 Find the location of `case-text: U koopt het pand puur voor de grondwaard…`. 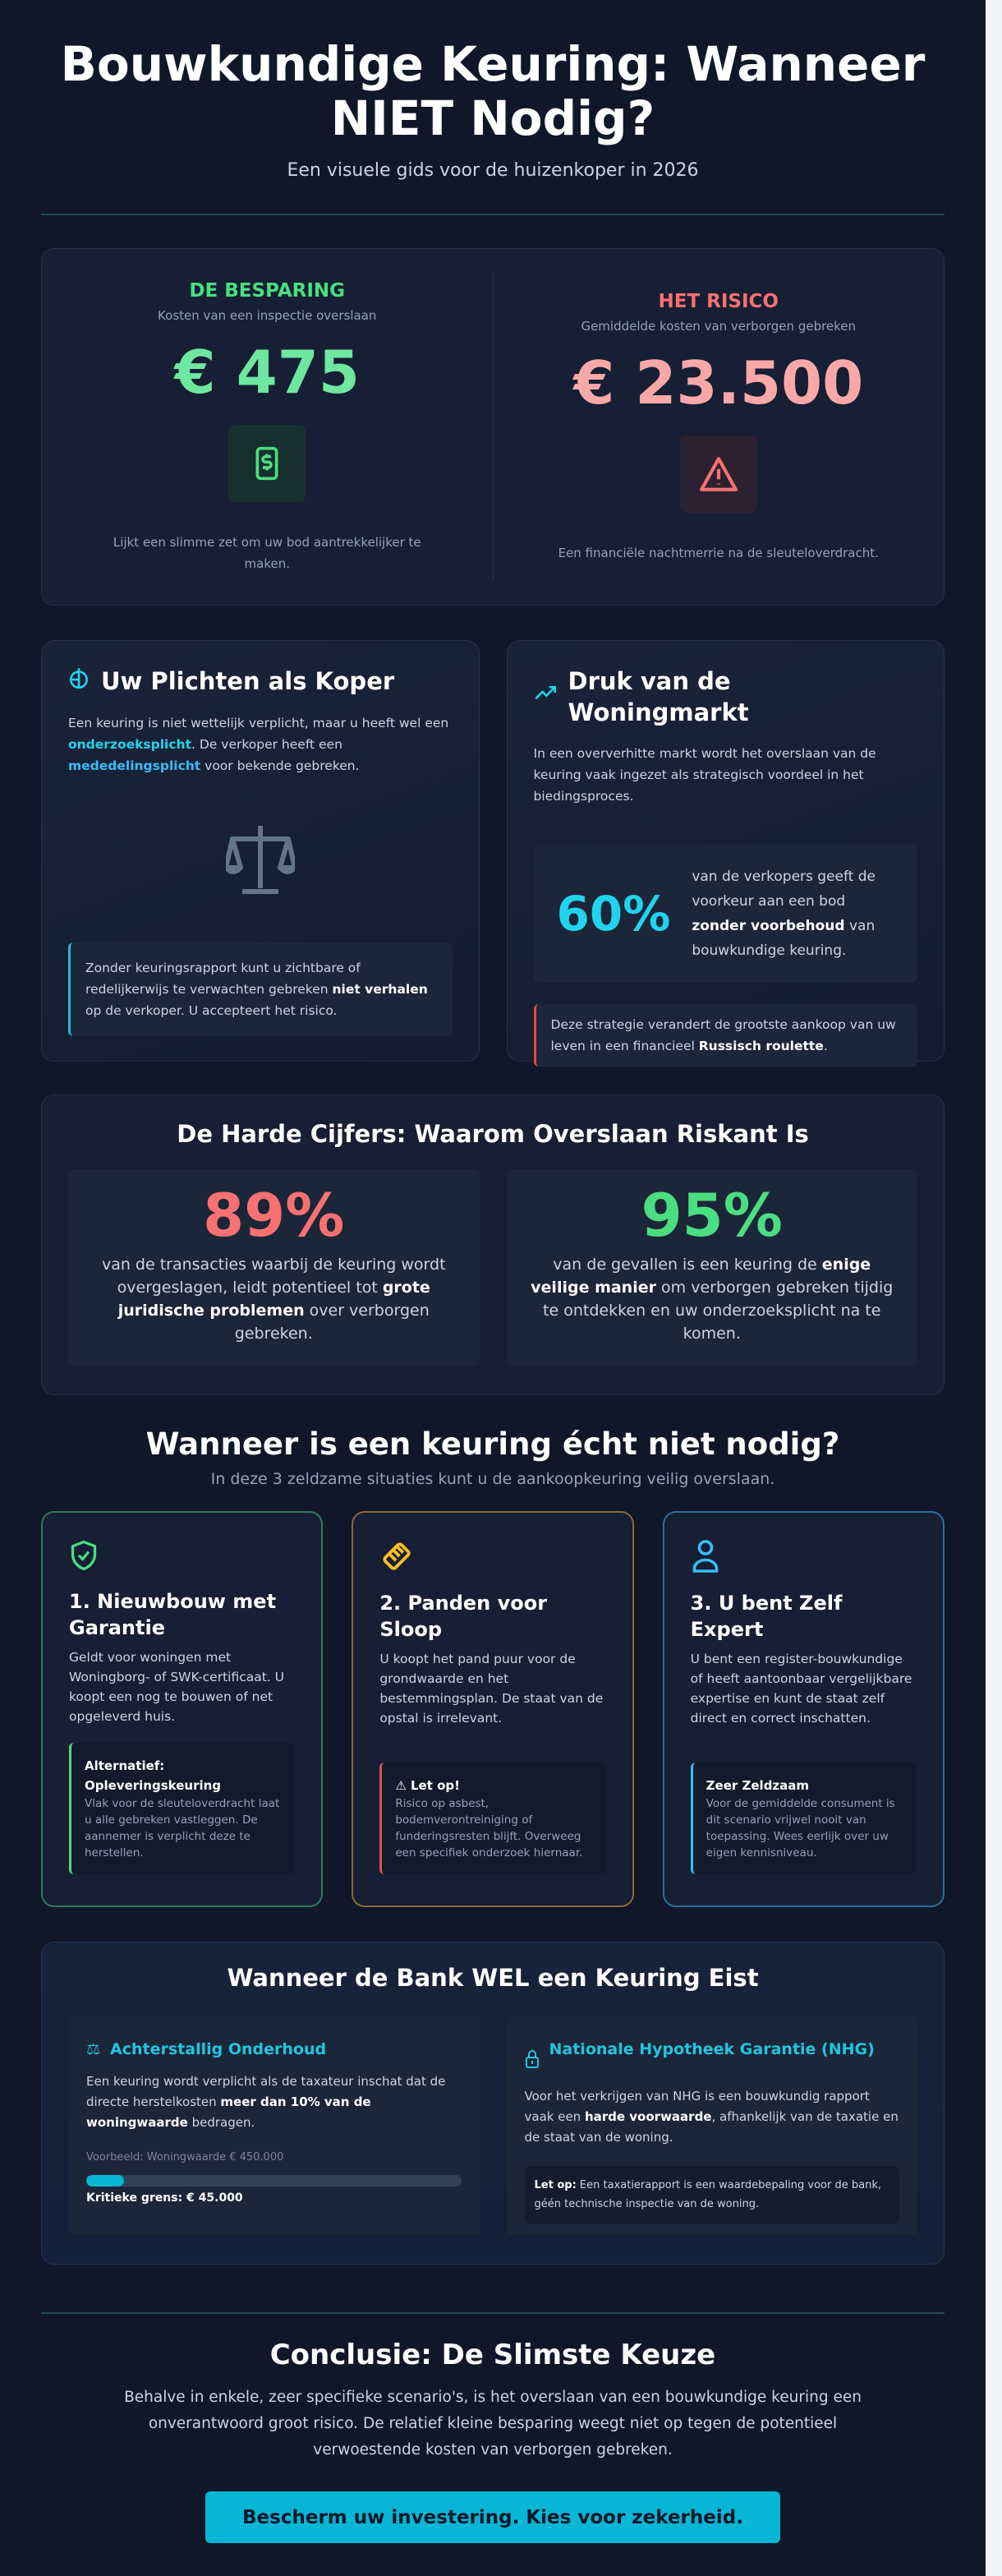

case-text: U koopt het pand puur voor de grondwaard… is located at coordinates (491, 1689).